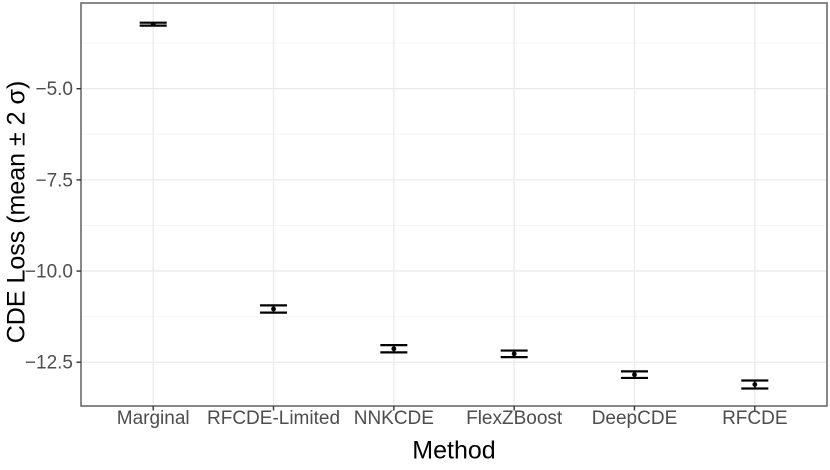 This screenshot has height=470, width=830. Describe the element at coordinates (16, 212) in the screenshot. I see `y-axis-title: CDE Loss (mean ± 2 σ)` at that location.